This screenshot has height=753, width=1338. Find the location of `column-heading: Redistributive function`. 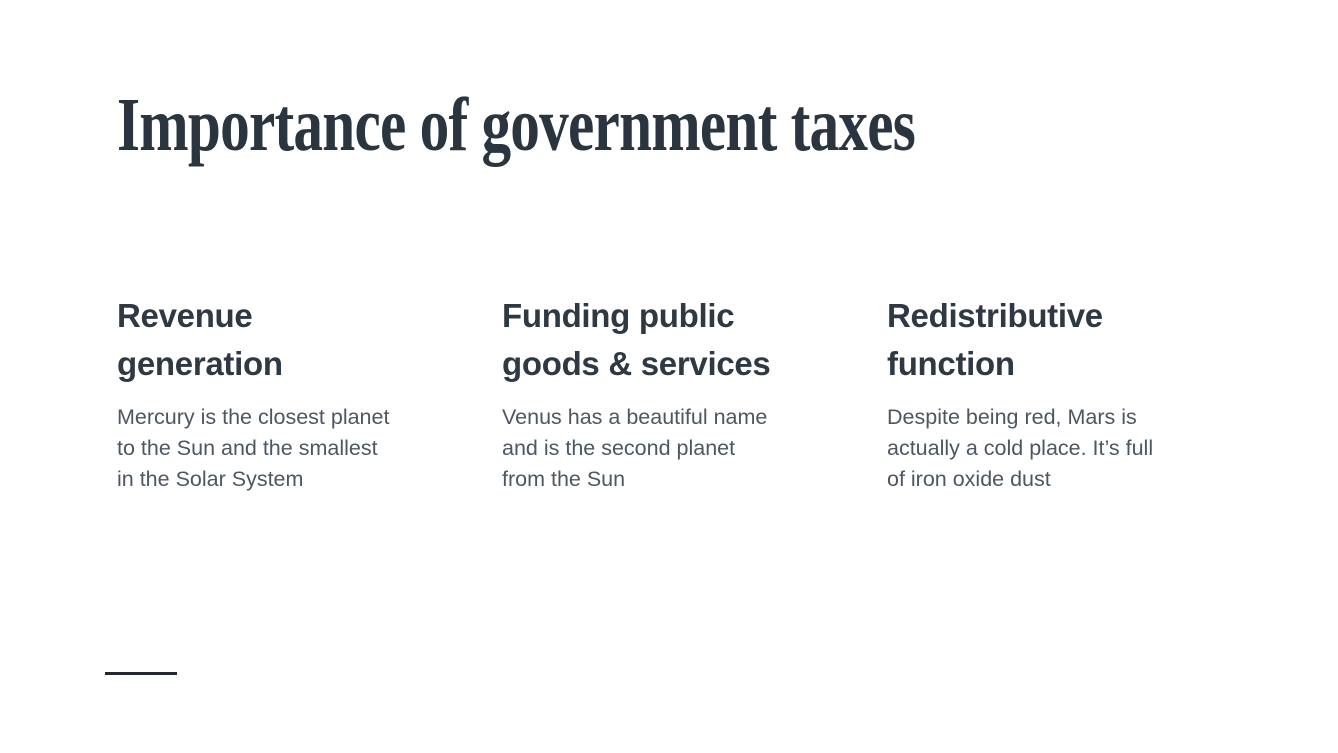

column-heading: Redistributive function is located at coordinates (995, 339).